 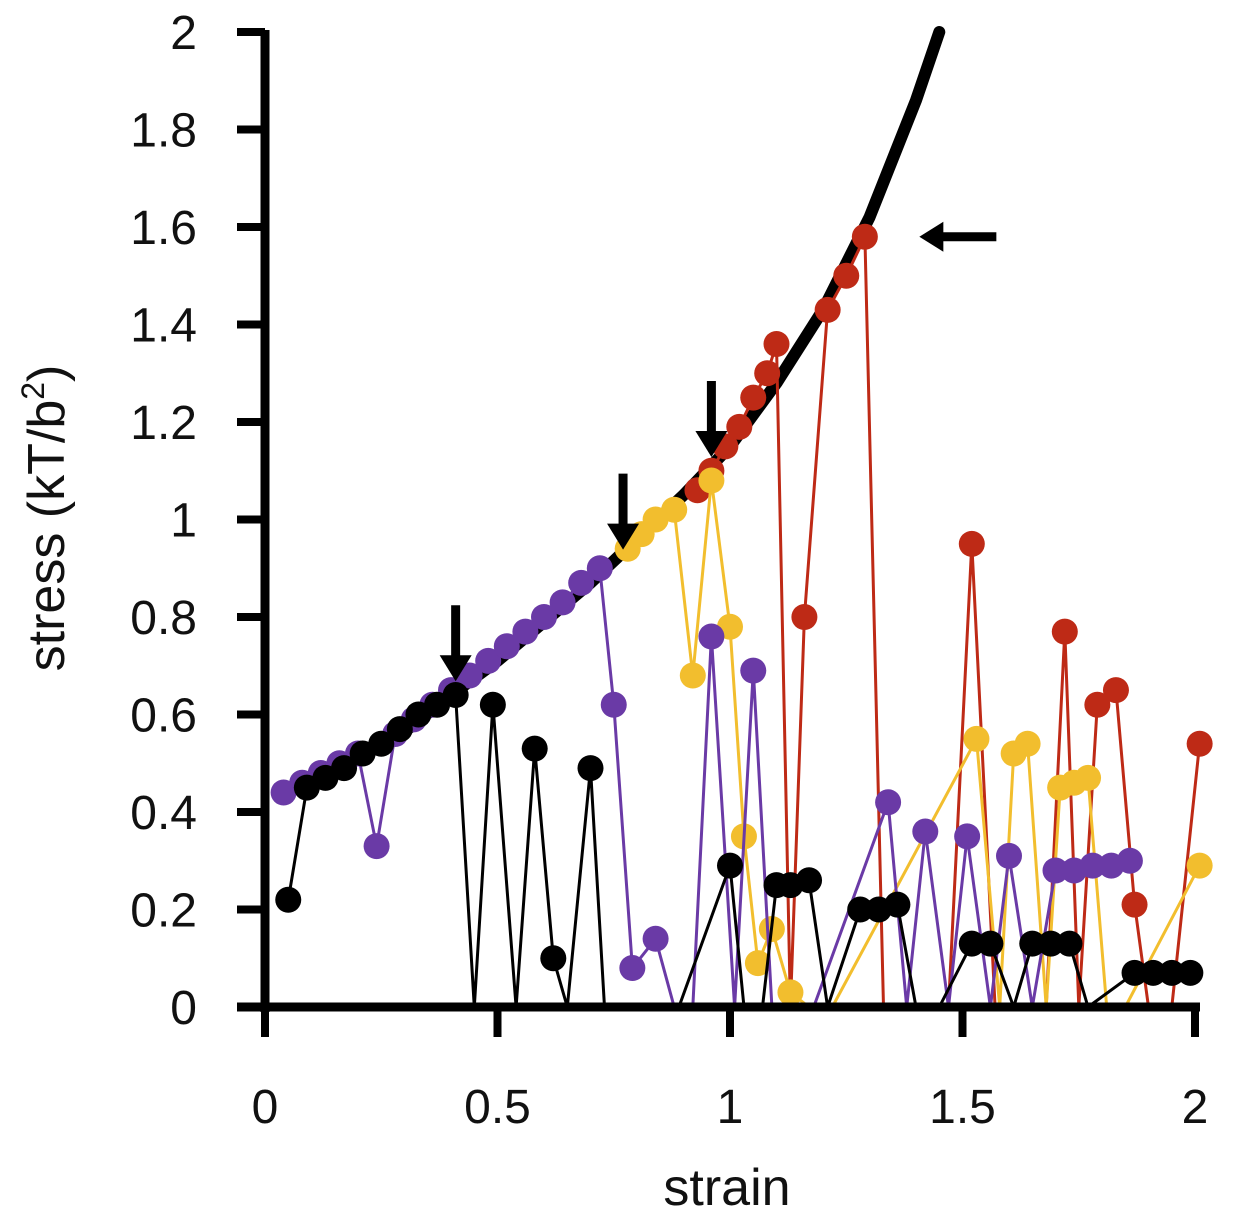 What do you see at coordinates (183, 1008) in the screenshot?
I see `y-tick-label: 0` at bounding box center [183, 1008].